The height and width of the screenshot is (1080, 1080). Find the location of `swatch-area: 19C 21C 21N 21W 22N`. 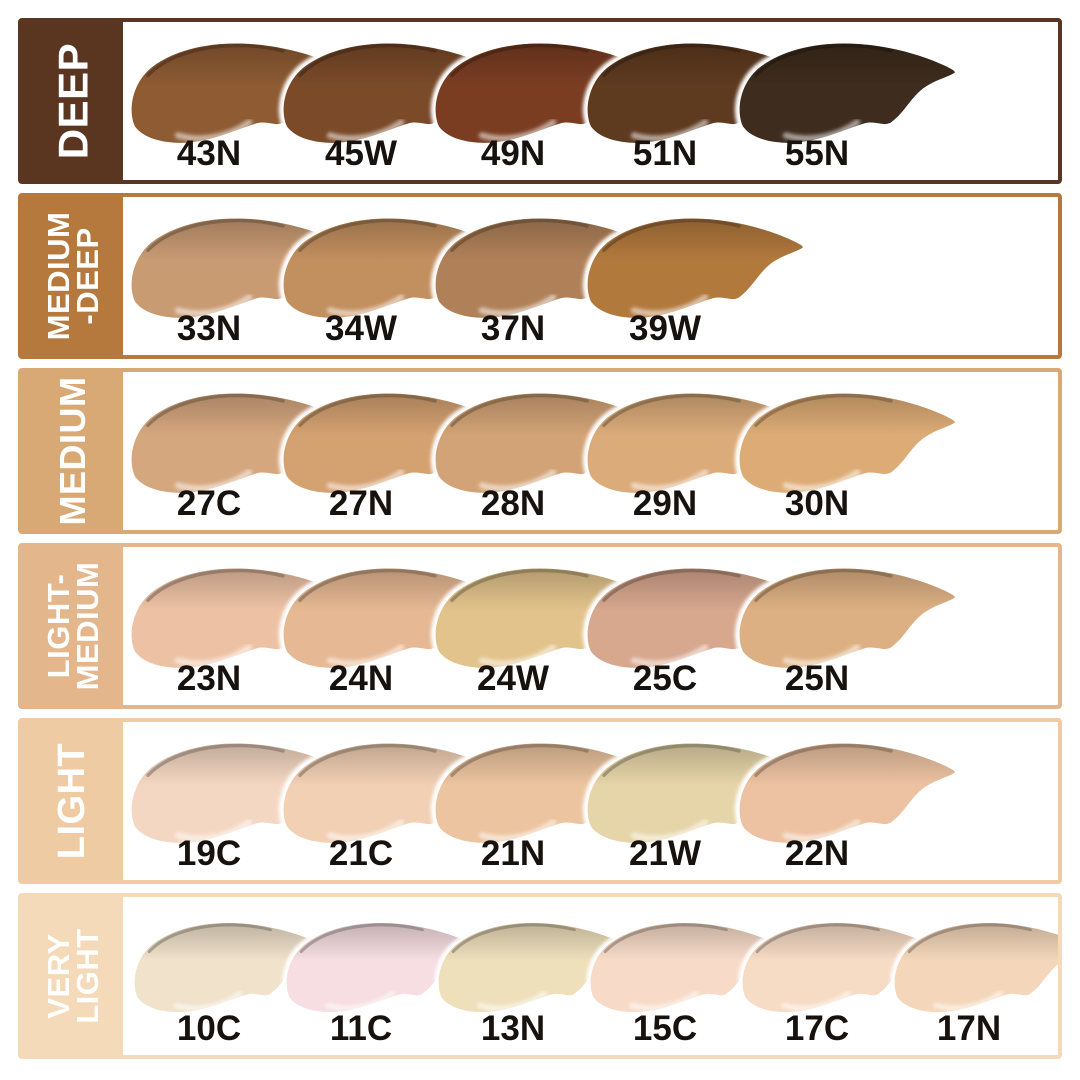

swatch-area: 19C 21C 21N 21W 22N is located at coordinates (590, 801).